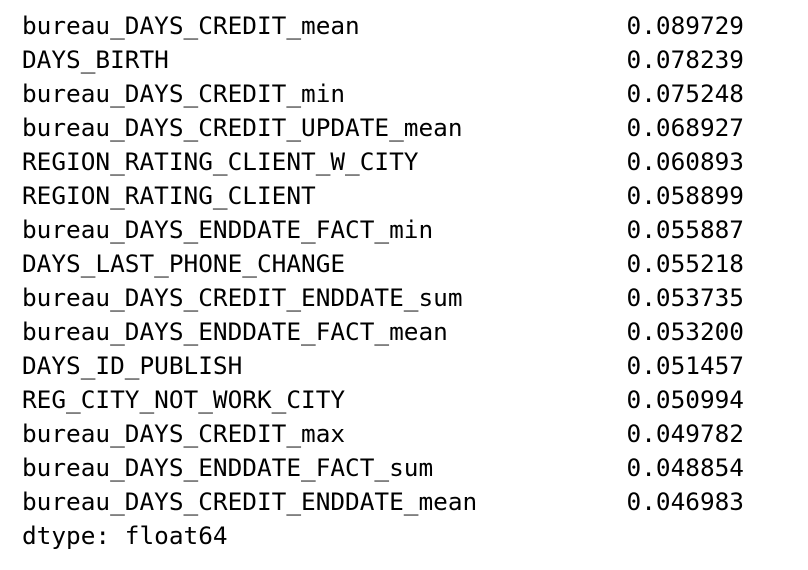 The image size is (808, 570). Describe the element at coordinates (402, 94) in the screenshot. I see `series-row: bureau_DAYS_CREDIT_min 0.075248` at that location.